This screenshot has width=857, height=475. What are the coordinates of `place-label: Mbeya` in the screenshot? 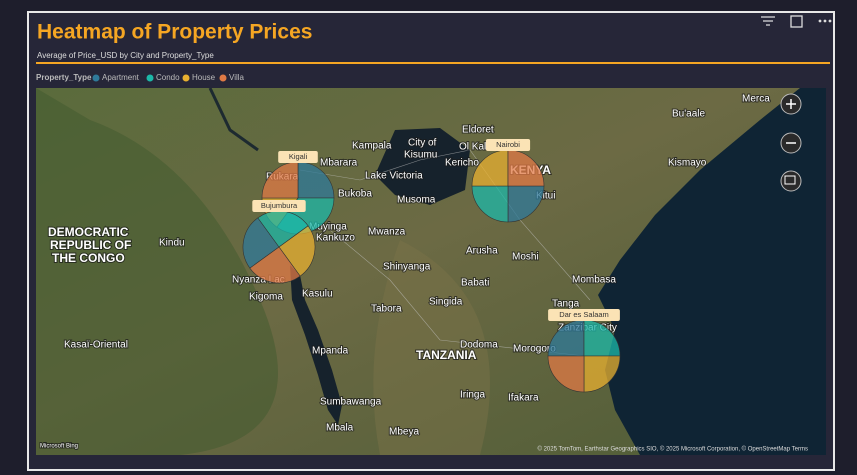 It's located at (404, 432).